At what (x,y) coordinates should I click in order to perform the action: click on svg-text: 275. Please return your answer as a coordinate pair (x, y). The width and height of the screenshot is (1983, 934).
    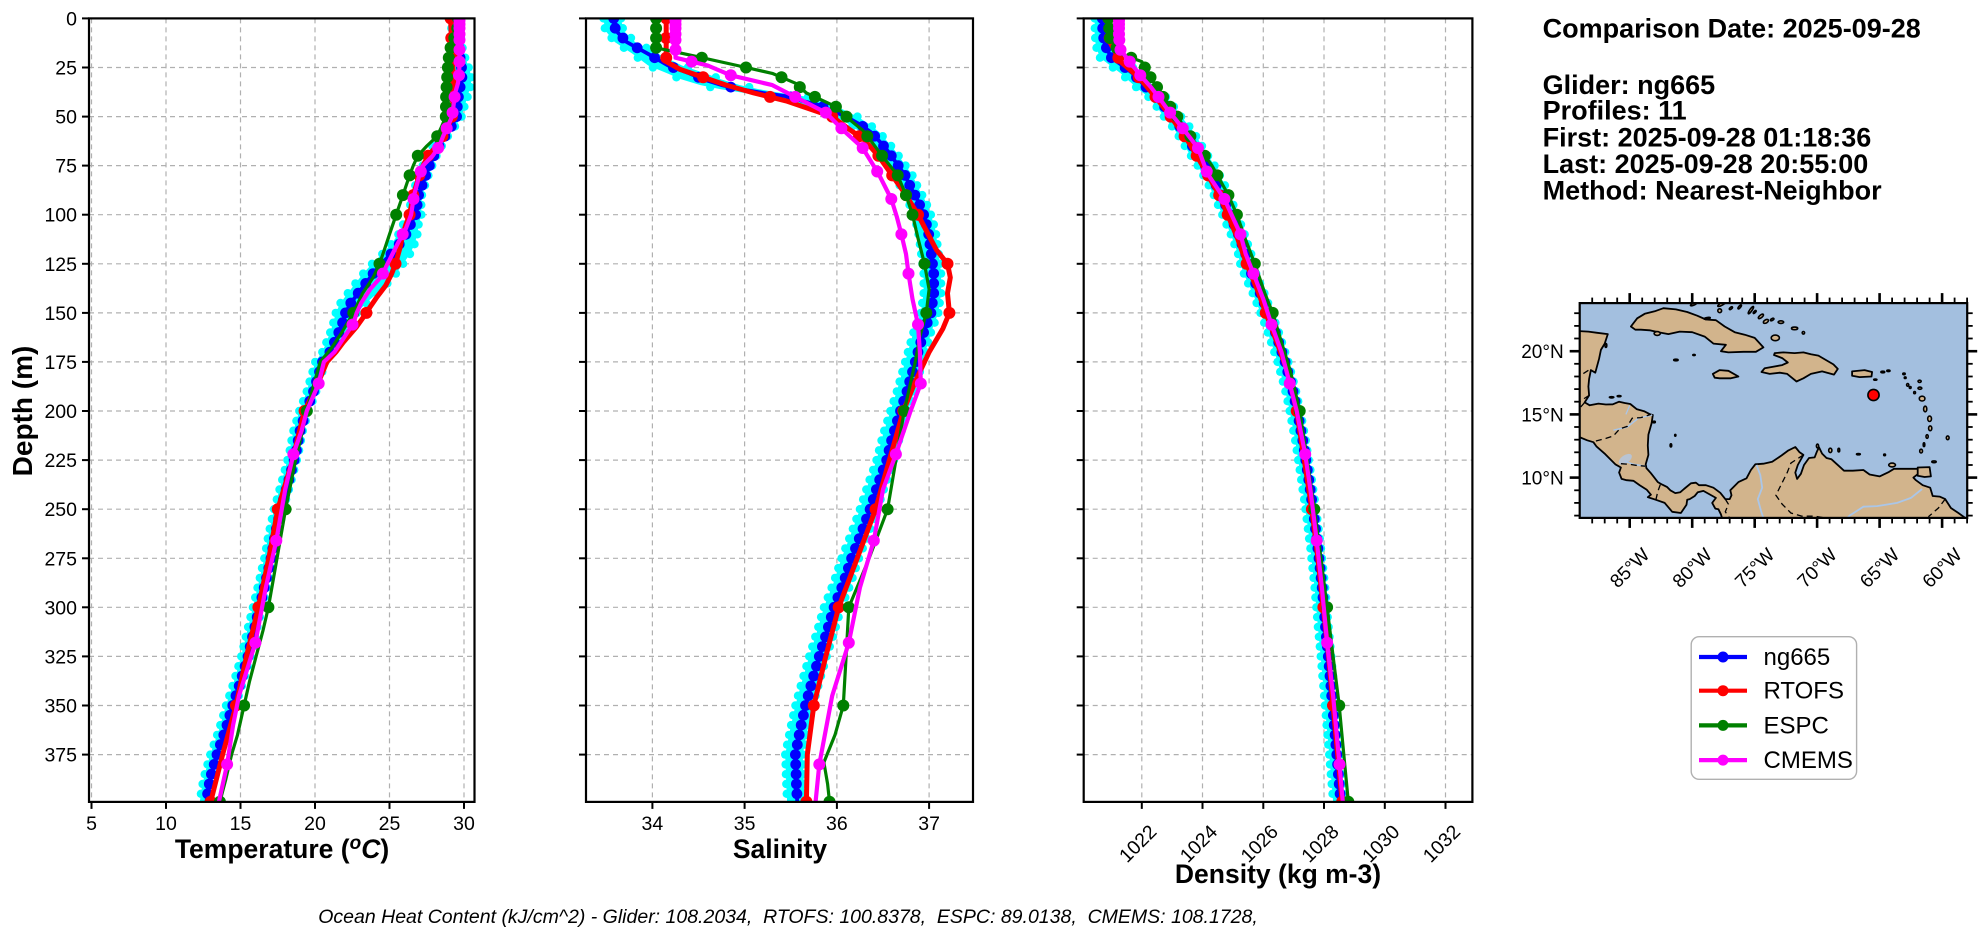
    Looking at the image, I should click on (60, 559).